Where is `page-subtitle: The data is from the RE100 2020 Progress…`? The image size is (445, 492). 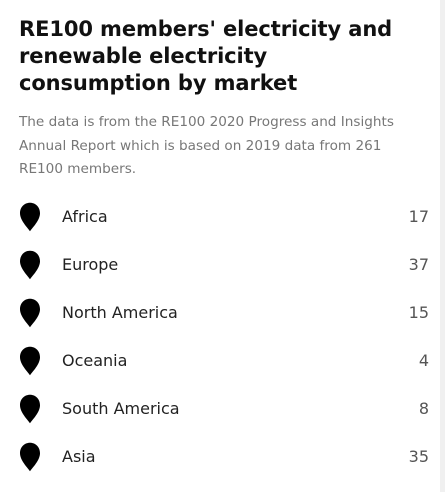 page-subtitle: The data is from the RE100 2020 Progress… is located at coordinates (206, 145).